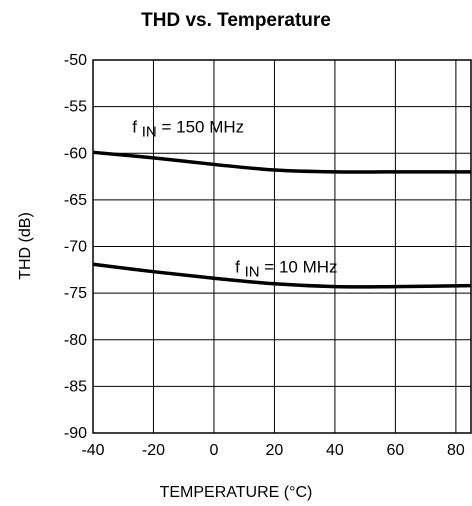 Image resolution: width=472 pixels, height=506 pixels. What do you see at coordinates (335, 450) in the screenshot?
I see `x-tick-label: 40` at bounding box center [335, 450].